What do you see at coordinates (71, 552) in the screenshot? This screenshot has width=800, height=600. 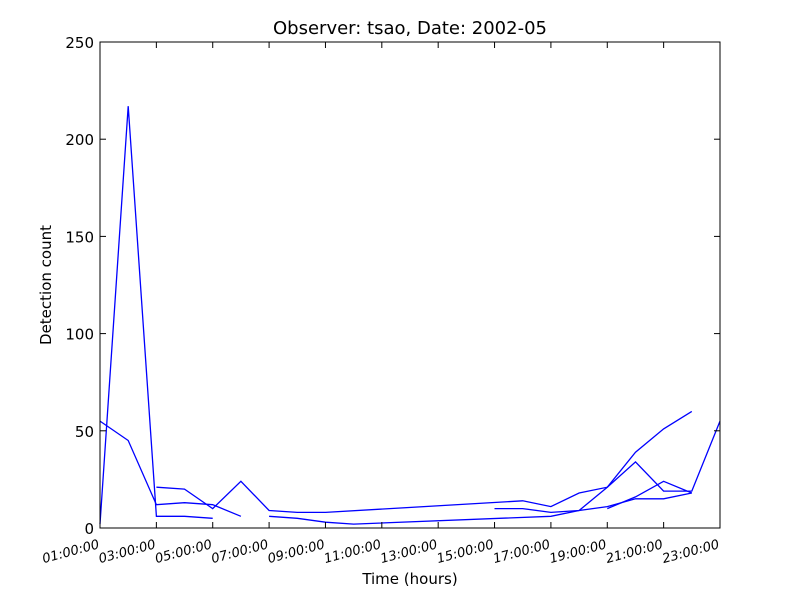 I see `x-tick-label: 01:00:00` at bounding box center [71, 552].